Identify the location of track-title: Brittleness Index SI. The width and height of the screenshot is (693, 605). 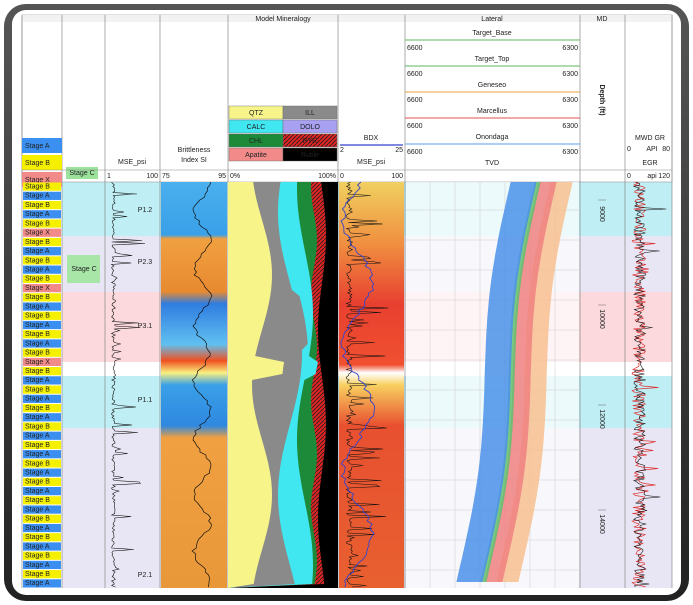
(194, 155).